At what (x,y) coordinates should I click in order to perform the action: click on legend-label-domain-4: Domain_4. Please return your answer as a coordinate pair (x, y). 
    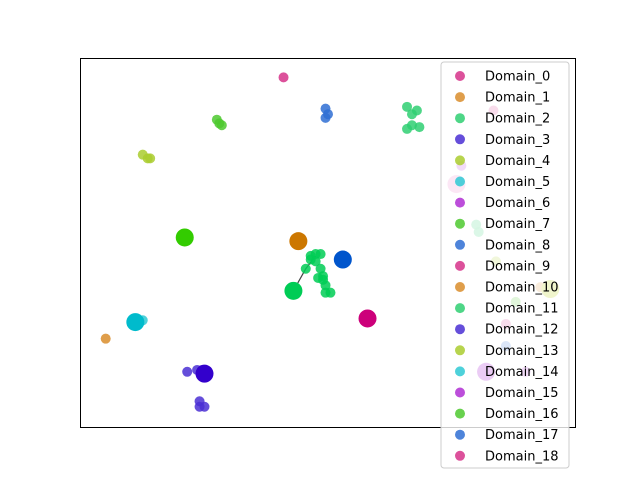
    Looking at the image, I should click on (517, 161).